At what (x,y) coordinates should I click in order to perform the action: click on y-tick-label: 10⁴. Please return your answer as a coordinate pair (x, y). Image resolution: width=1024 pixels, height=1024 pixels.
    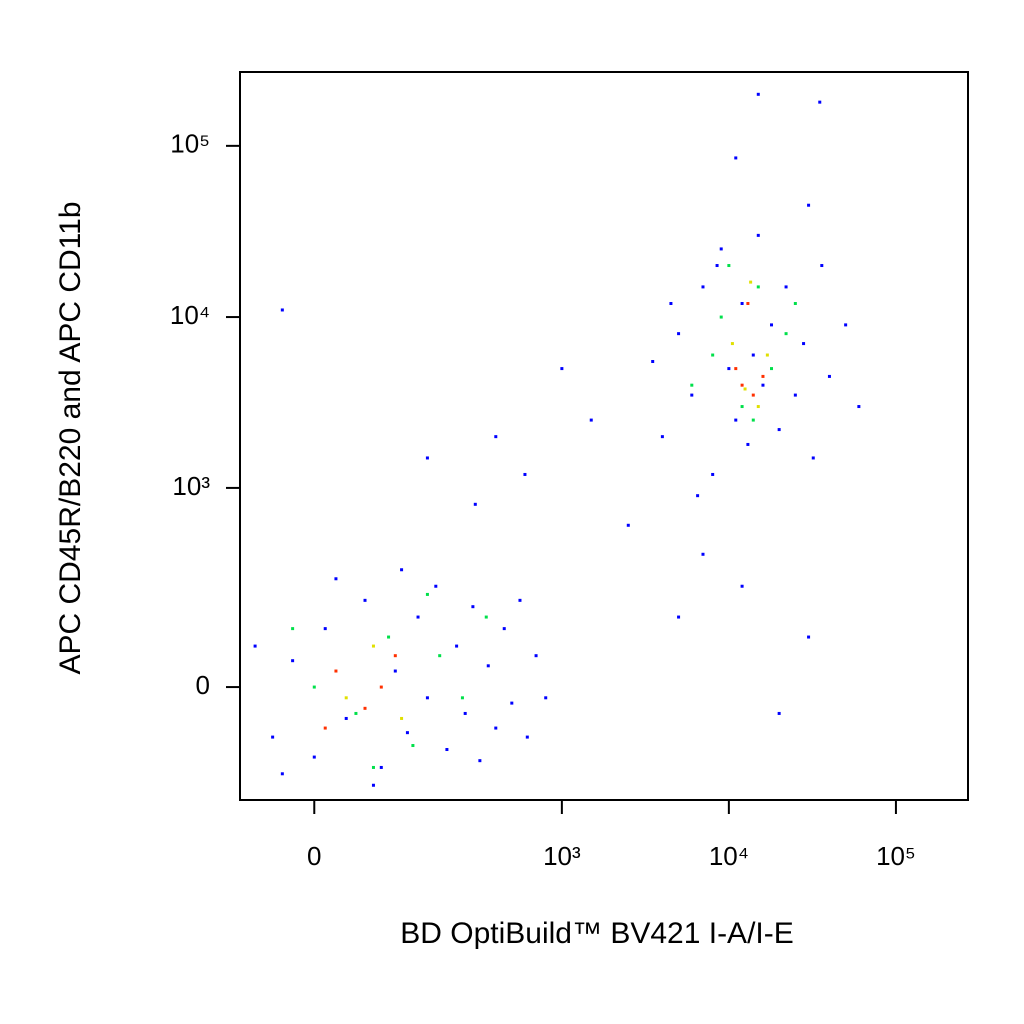
    Looking at the image, I should click on (190, 315).